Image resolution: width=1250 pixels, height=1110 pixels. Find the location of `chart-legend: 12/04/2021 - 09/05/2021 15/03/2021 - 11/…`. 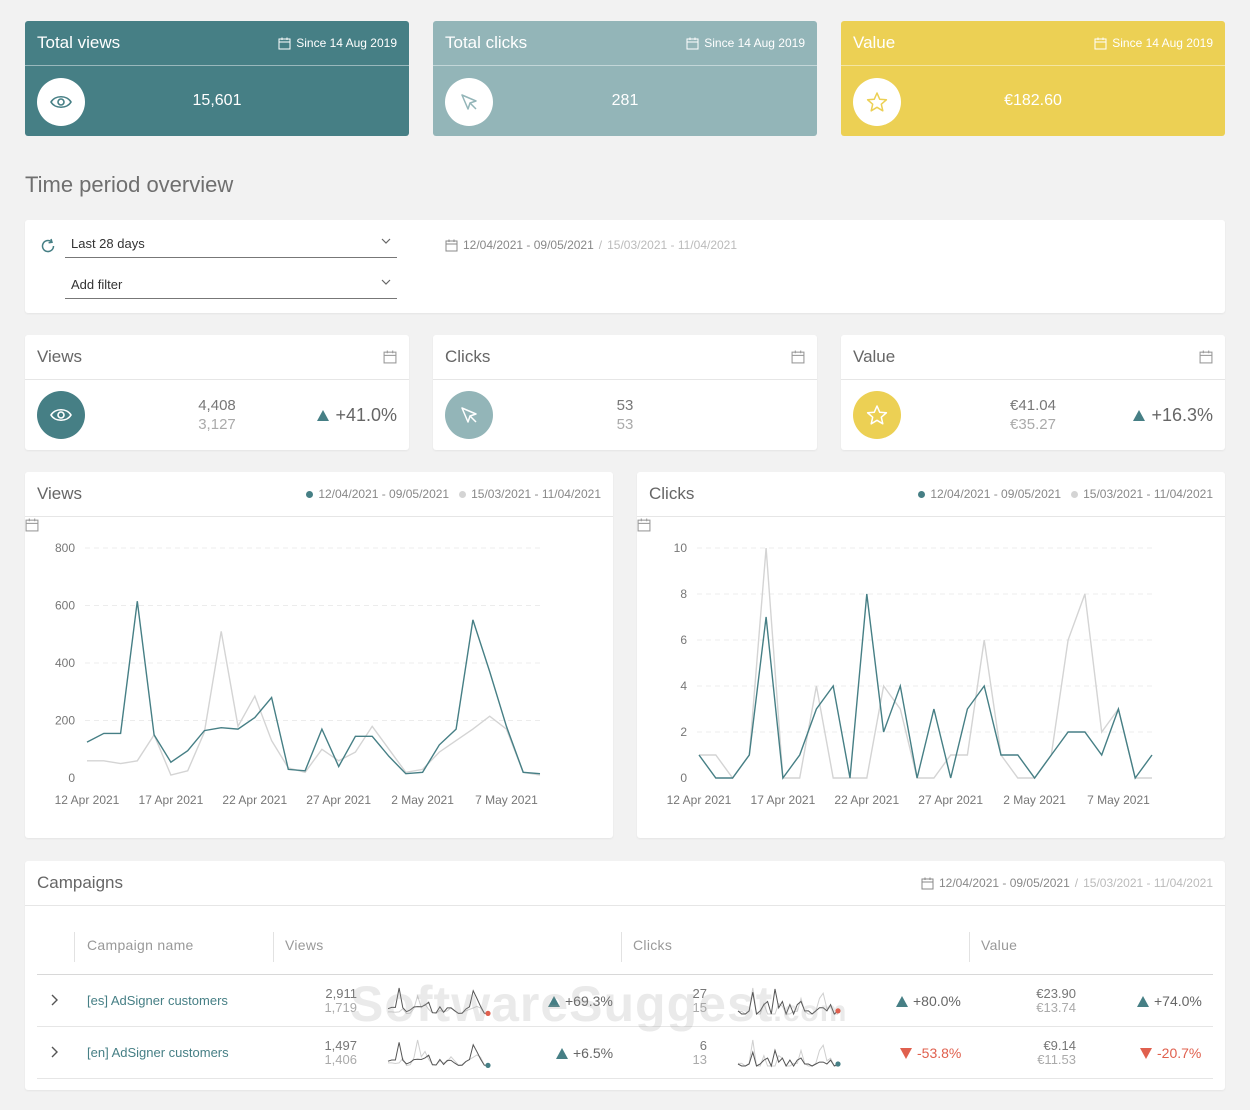

chart-legend: 12/04/2021 - 09/05/2021 15/03/2021 - 11/… is located at coordinates (313, 509).